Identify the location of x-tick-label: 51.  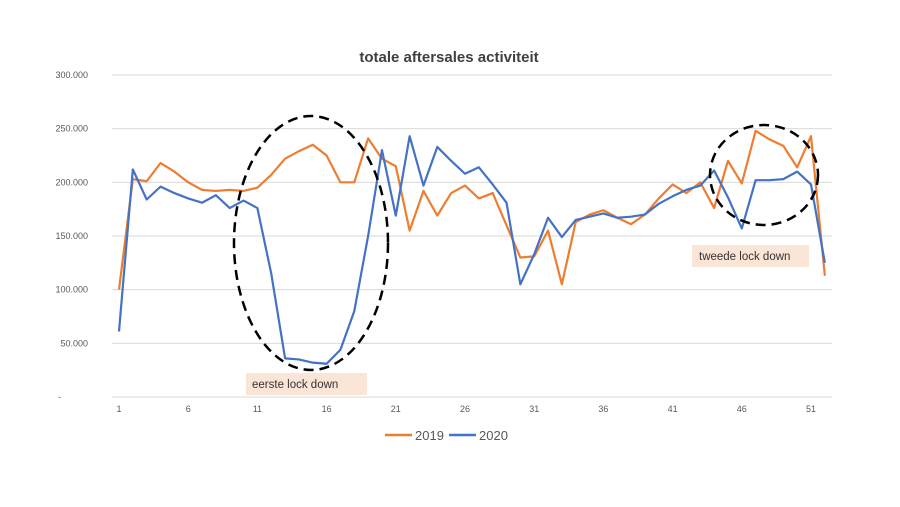
(811, 409).